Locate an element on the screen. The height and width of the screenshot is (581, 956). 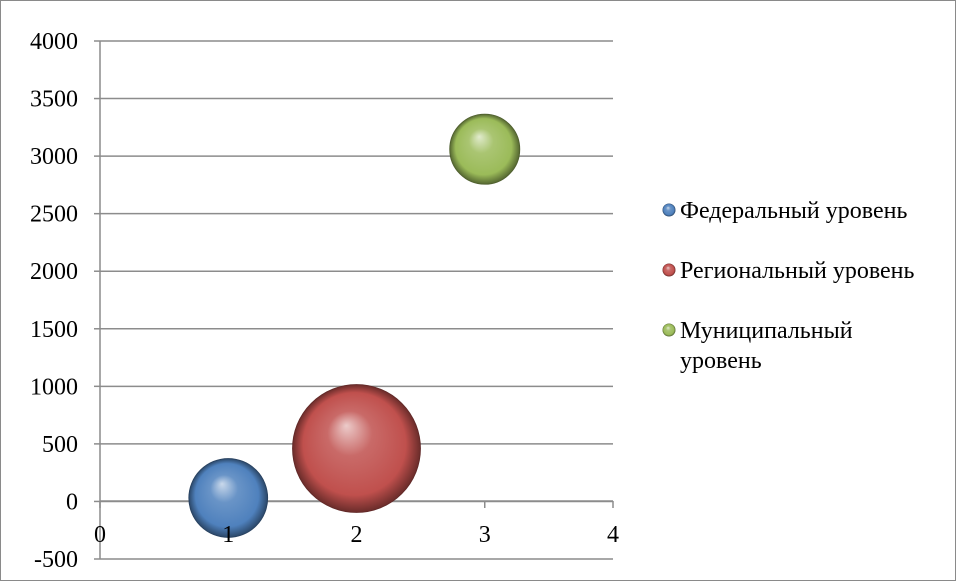
y-tick-label-2500: 2500 is located at coordinates (54, 215).